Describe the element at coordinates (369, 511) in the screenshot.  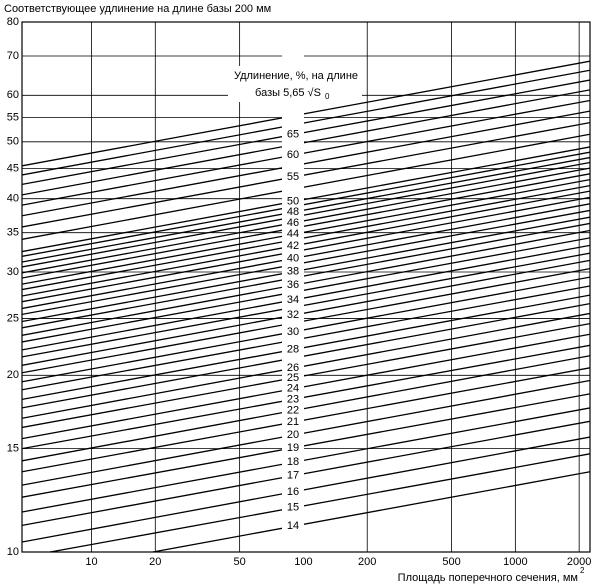
I see `series-line` at that location.